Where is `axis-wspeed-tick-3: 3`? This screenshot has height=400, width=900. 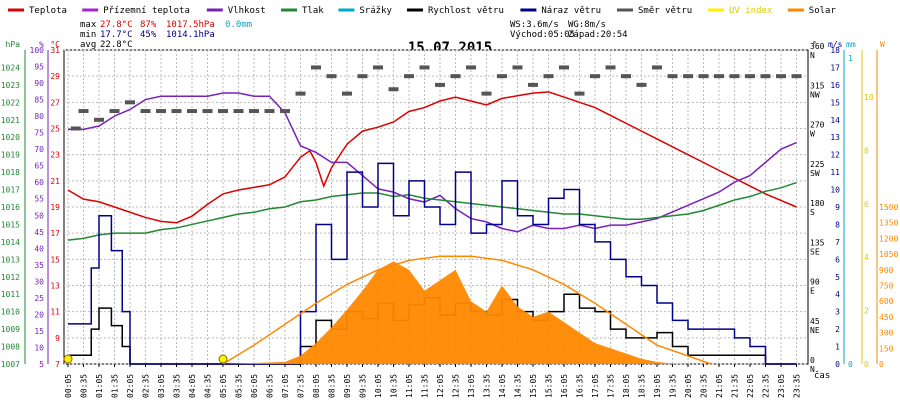 axis-wspeed-tick-3: 3 is located at coordinates (837, 312).